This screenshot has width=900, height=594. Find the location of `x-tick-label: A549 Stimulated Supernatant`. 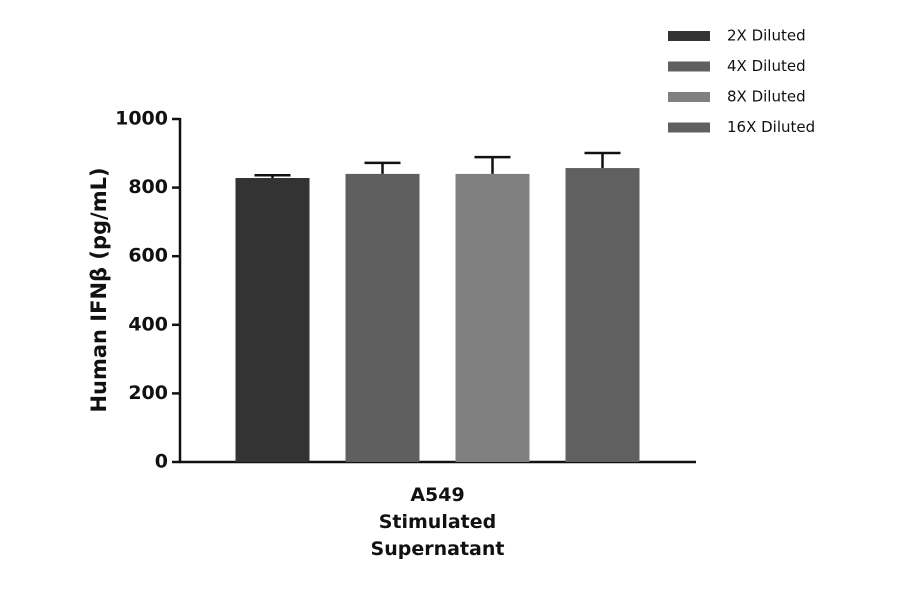

x-tick-label: A549 Stimulated Supernatant is located at coordinates (438, 522).